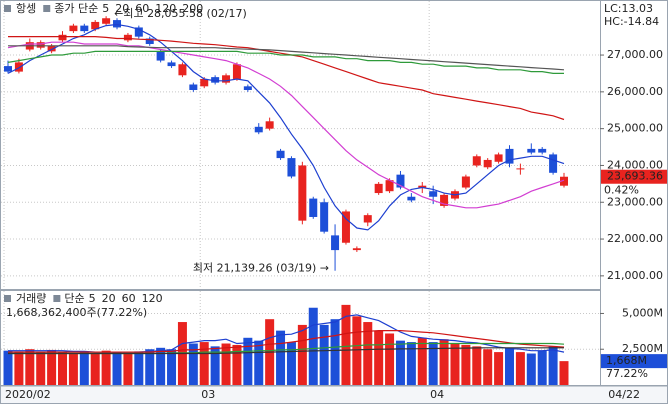 Image resolution: width=668 pixels, height=404 pixels. Describe the element at coordinates (208, 394) in the screenshot. I see `x-tick-label: 03` at that location.